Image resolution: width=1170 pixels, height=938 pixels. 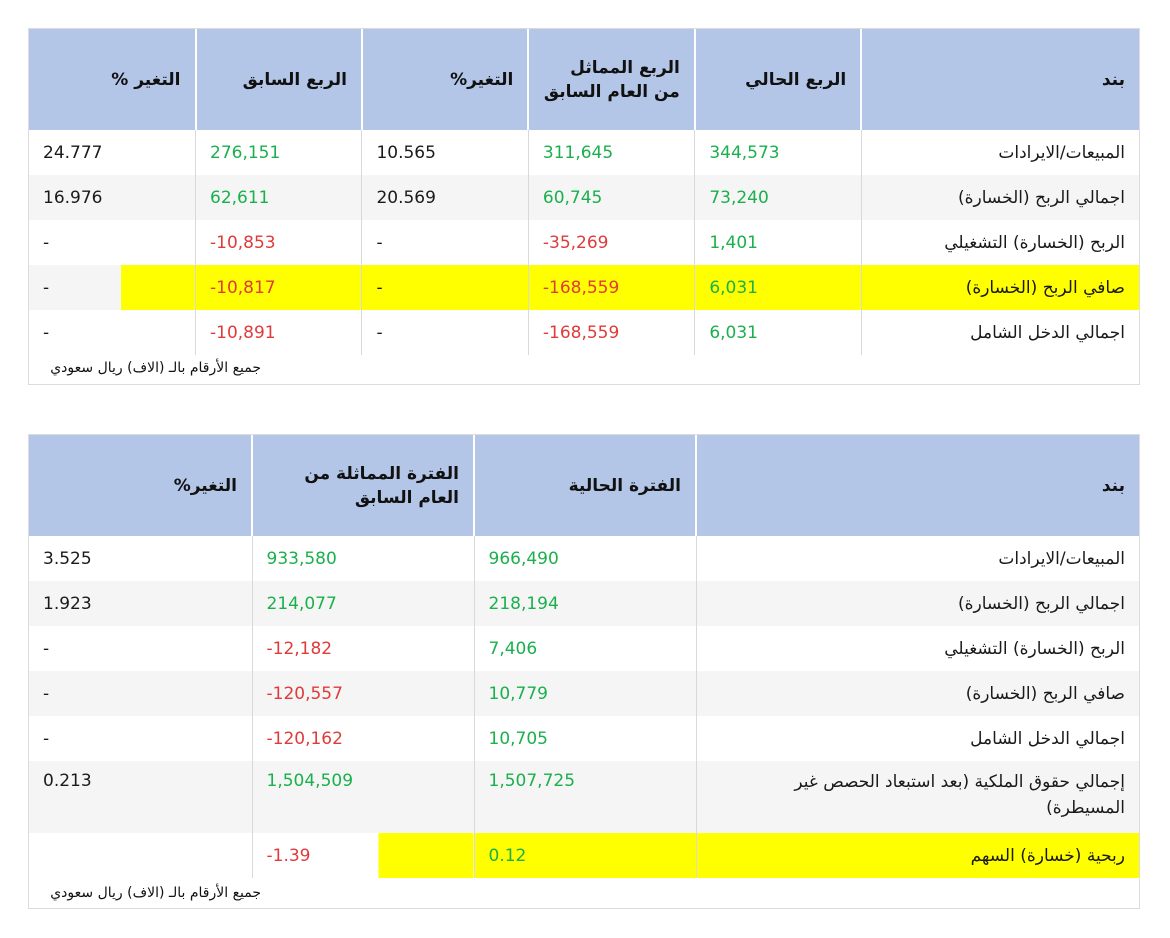 What do you see at coordinates (73, 152) in the screenshot?
I see `change-value-2: 24.777` at bounding box center [73, 152].